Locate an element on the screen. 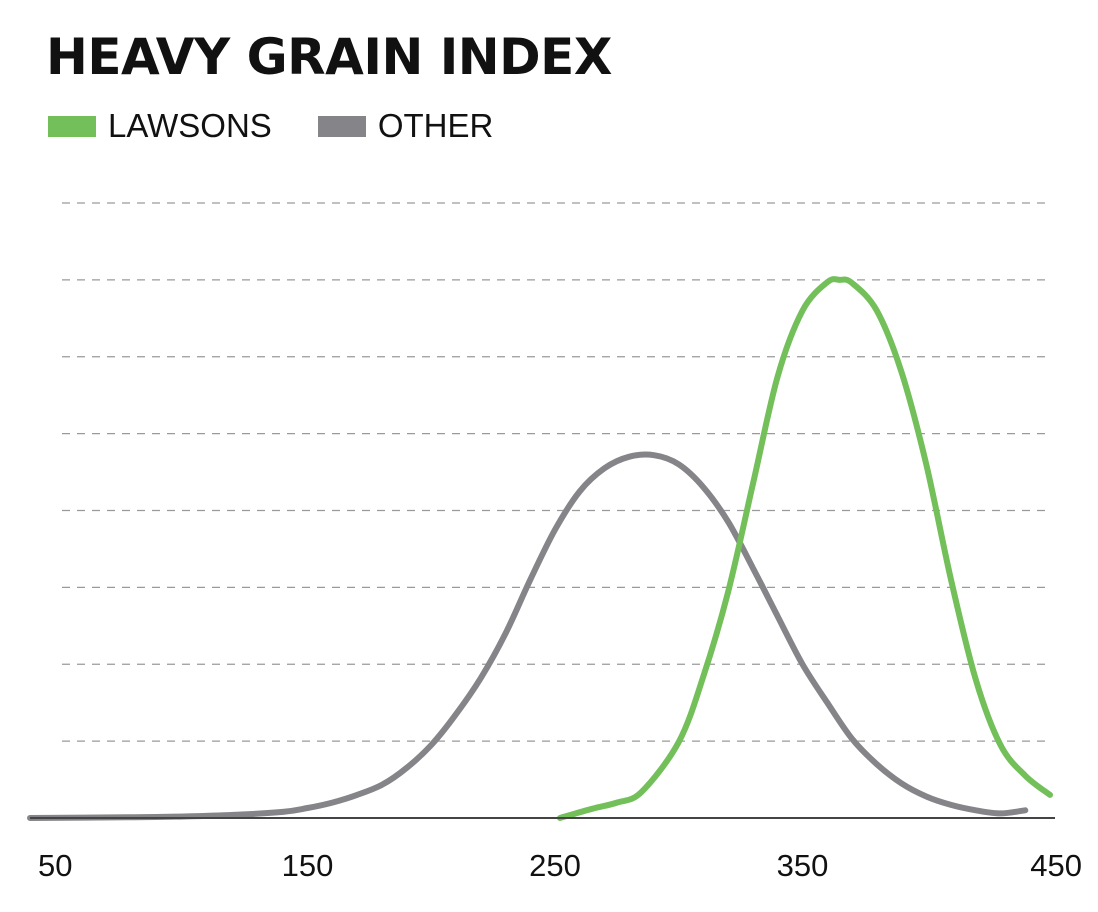  legend-item-lawsons: LAWSONS is located at coordinates (160, 126).